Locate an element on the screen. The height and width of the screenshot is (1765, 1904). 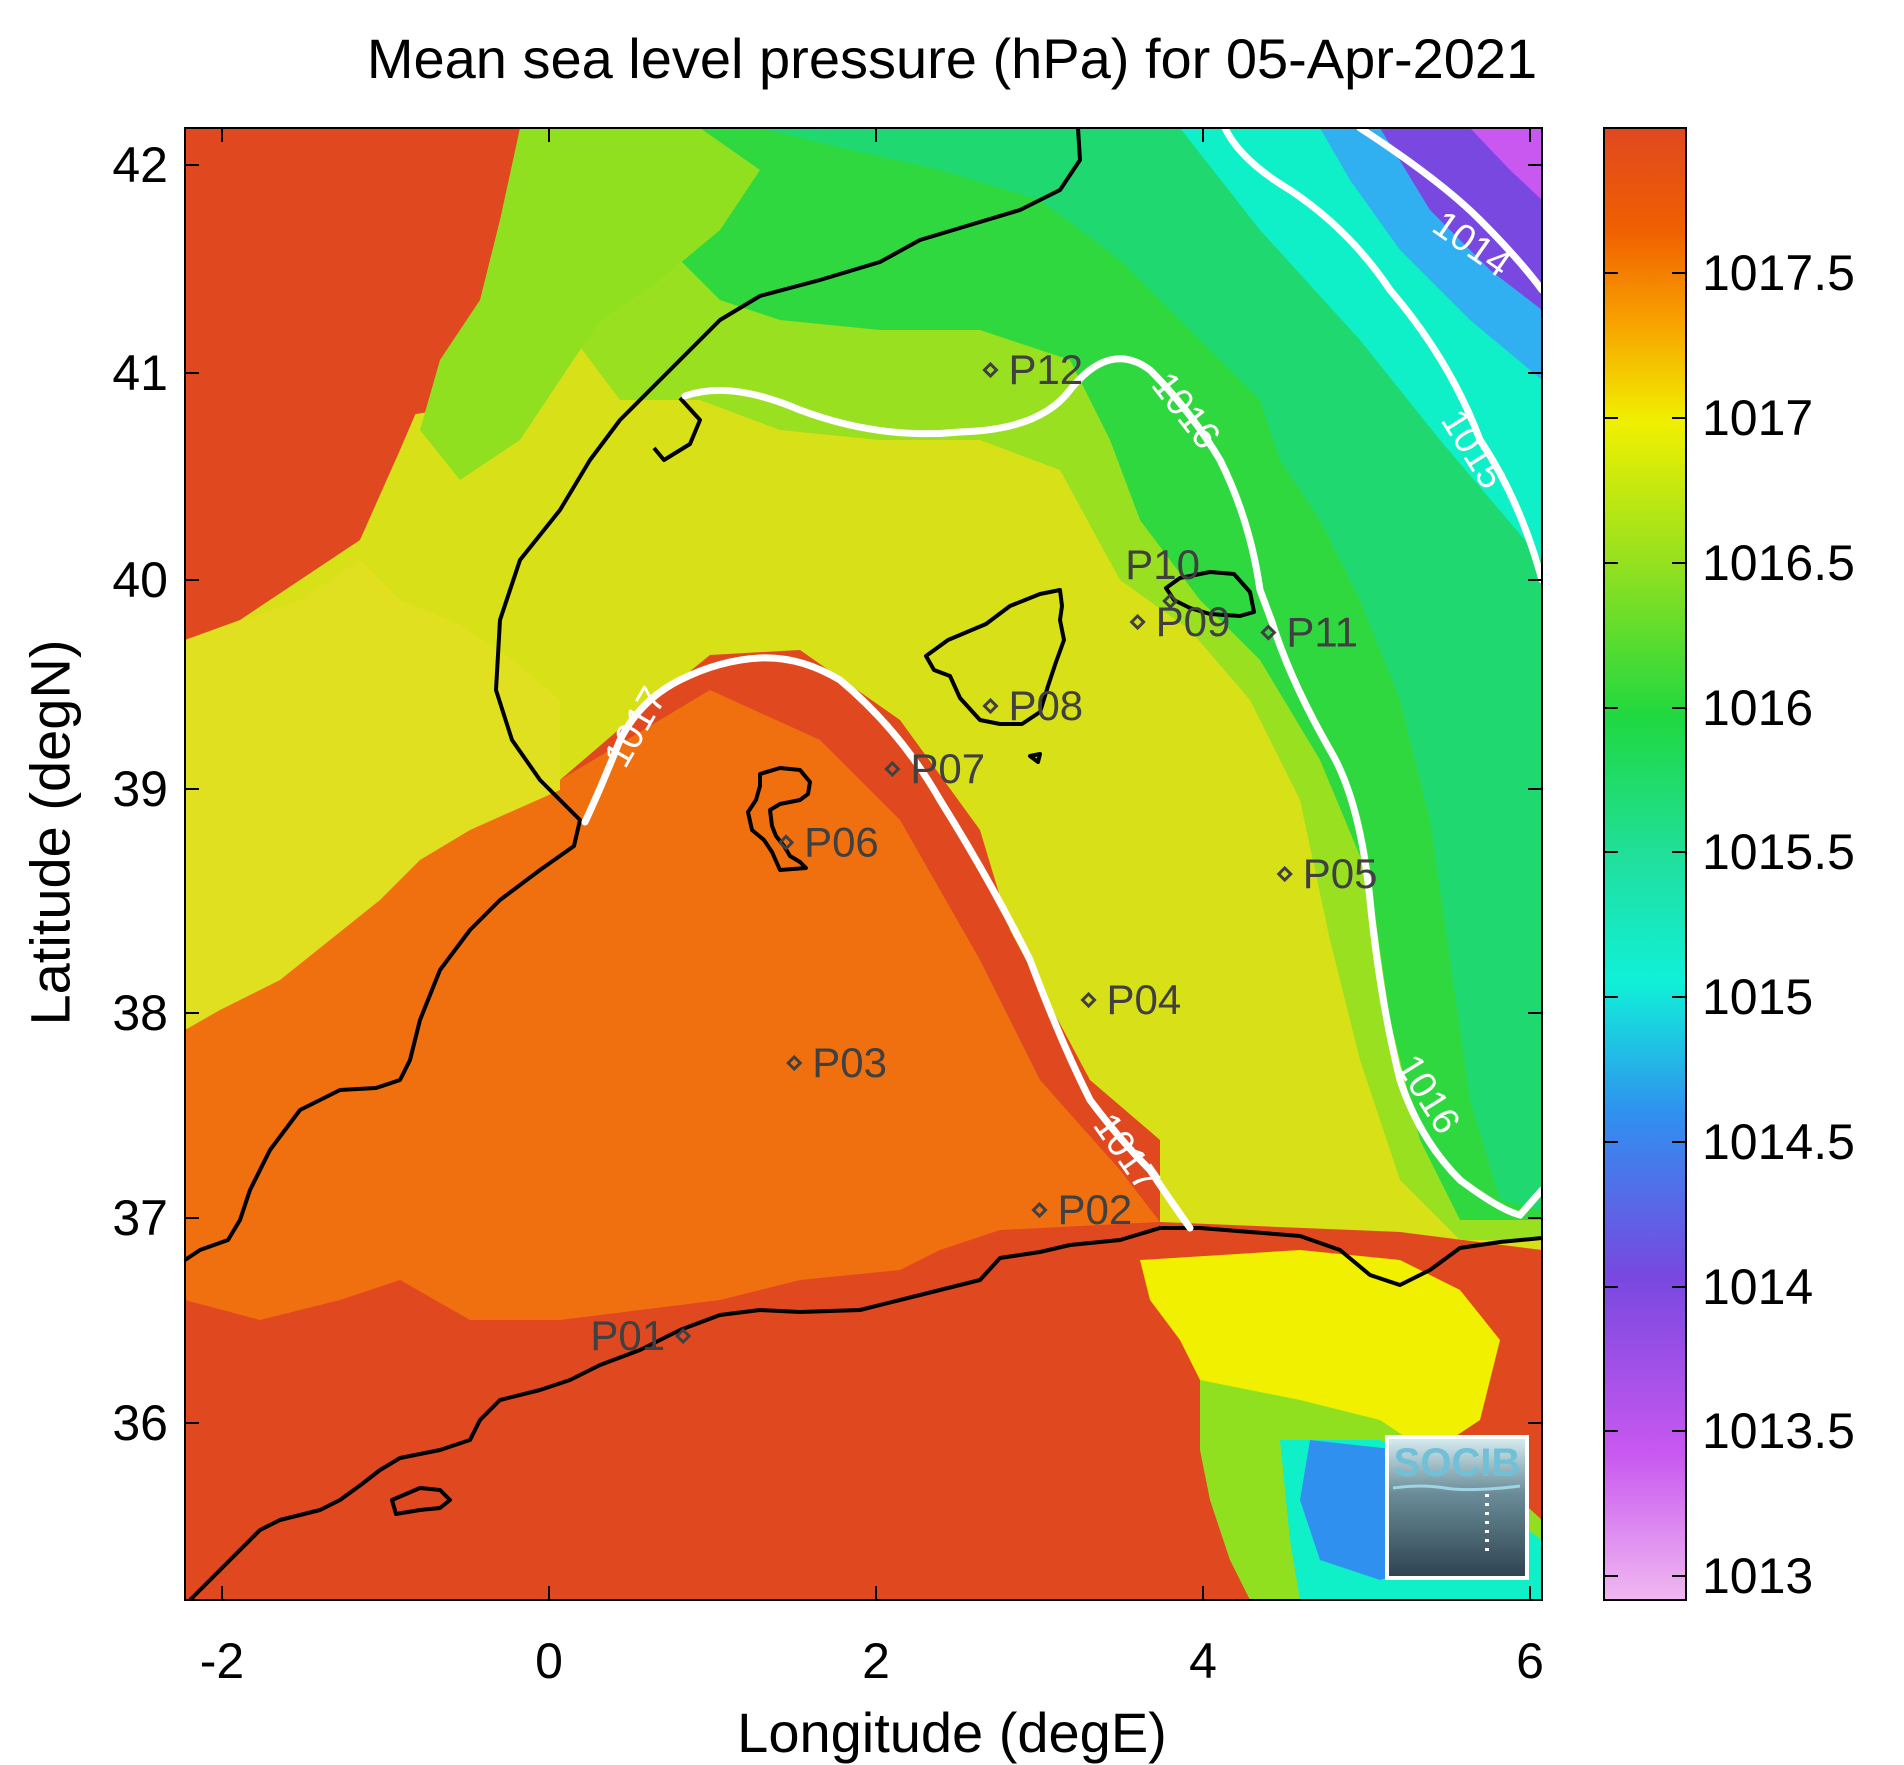
station-P02: P02 is located at coordinates (1082, 1209).